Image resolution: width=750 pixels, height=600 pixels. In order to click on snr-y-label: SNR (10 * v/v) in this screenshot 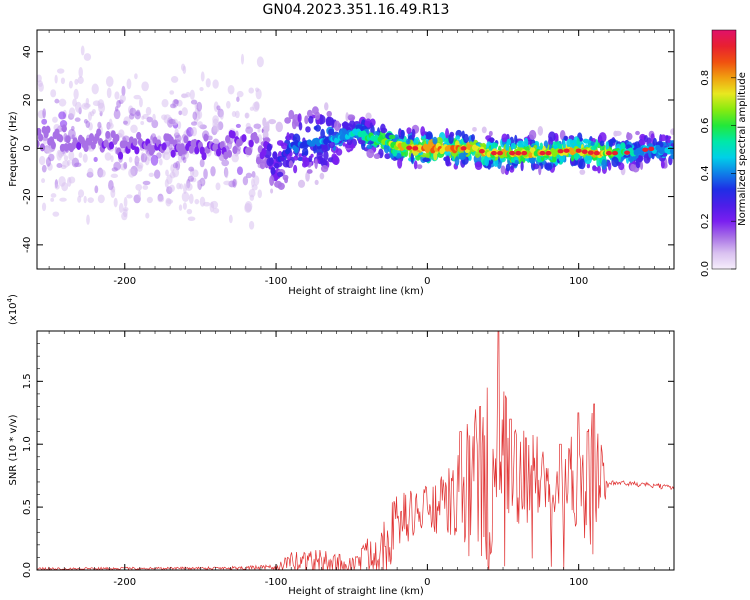, I will do `click(13, 449)`.